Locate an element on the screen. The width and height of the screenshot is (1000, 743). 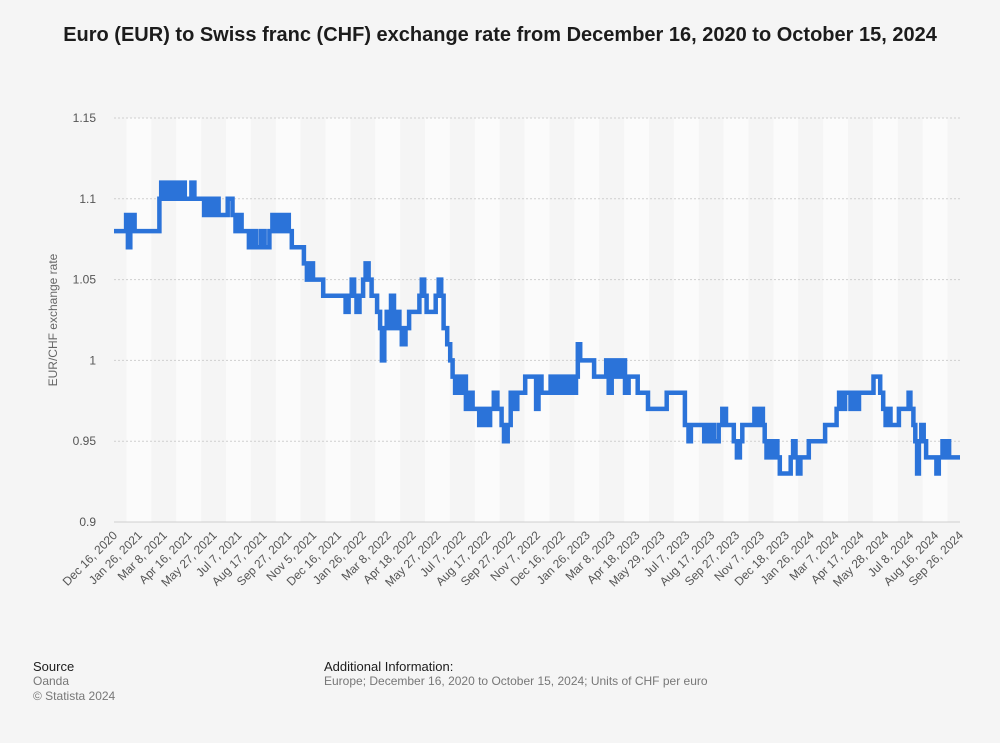
source-name: Oanda is located at coordinates (51, 681).